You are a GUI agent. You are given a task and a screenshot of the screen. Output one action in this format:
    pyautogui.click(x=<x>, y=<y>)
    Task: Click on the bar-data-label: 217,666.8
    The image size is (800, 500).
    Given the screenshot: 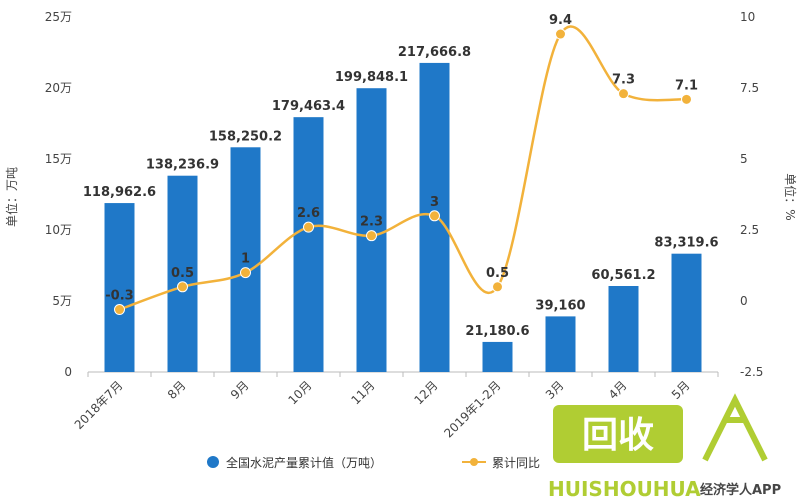 What is the action you would take?
    pyautogui.click(x=434, y=52)
    